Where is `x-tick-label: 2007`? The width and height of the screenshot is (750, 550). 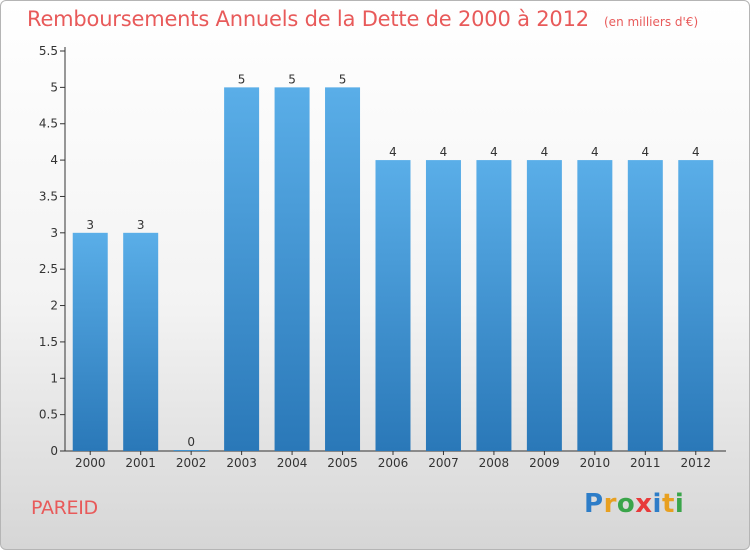 x-tick-label: 2007 is located at coordinates (443, 463).